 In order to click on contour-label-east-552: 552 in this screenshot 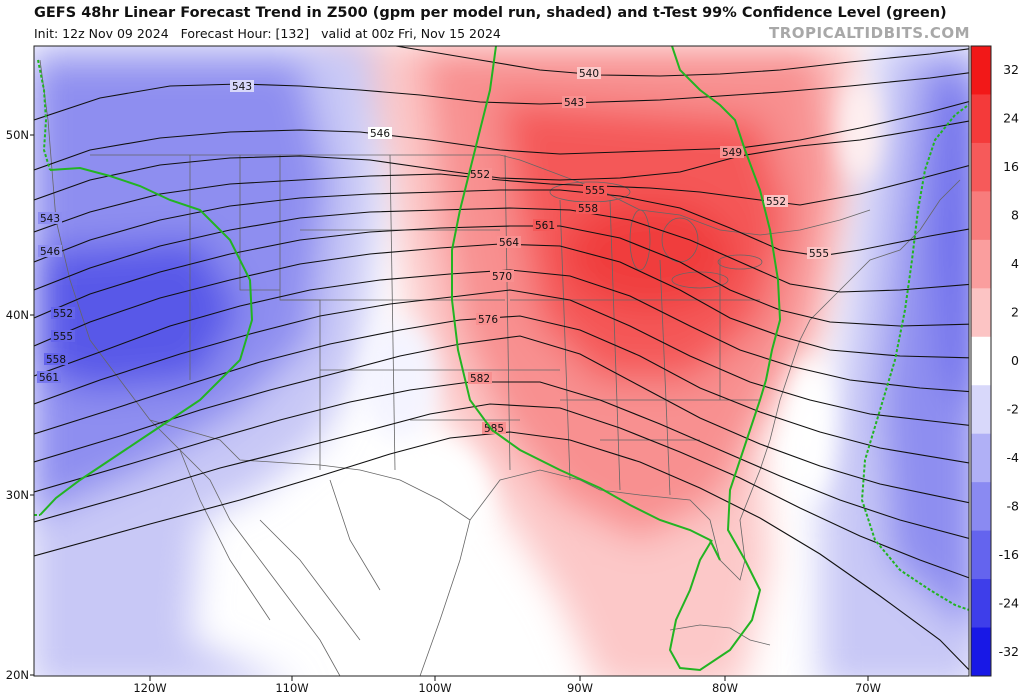, I will do `click(776, 201)`.